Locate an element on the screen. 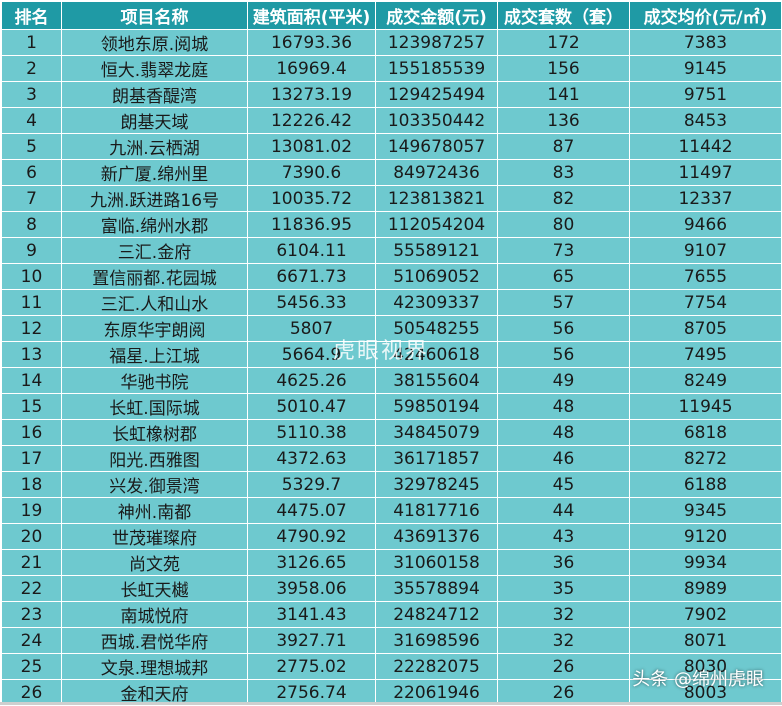 The image size is (782, 706). units-sold-cell: 43 is located at coordinates (563, 536).